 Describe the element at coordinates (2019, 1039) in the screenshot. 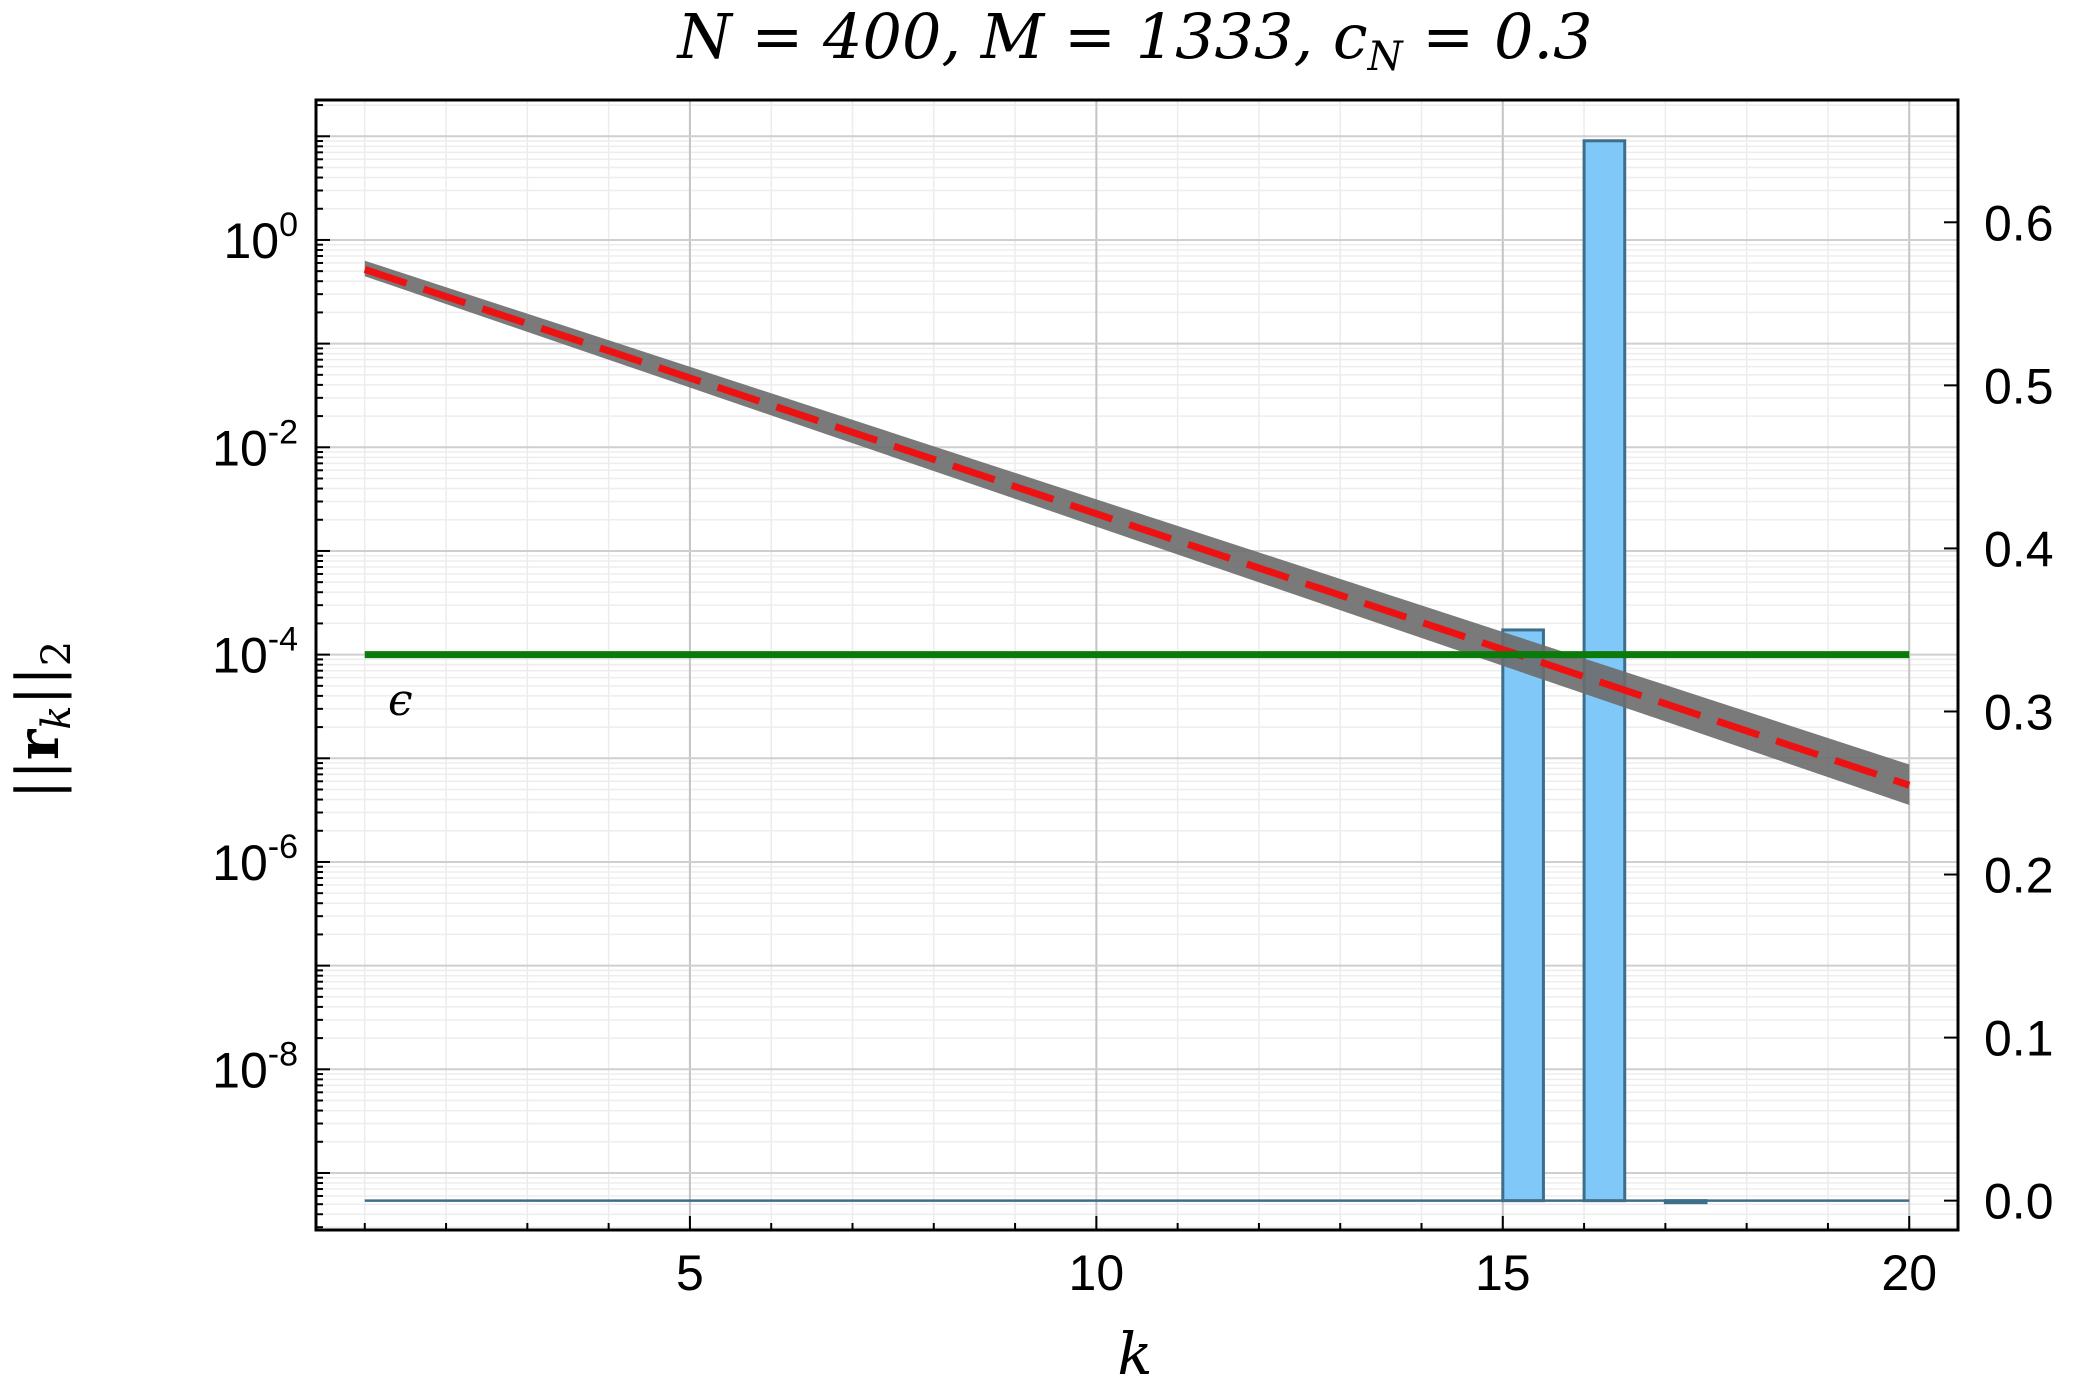

I see `y2-tick-label: 0.1` at that location.